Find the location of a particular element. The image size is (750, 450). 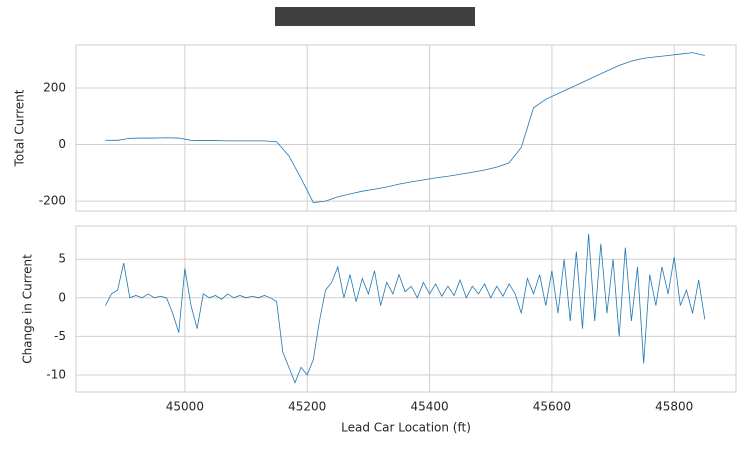

y-tick-label: -200 is located at coordinates (52, 201).